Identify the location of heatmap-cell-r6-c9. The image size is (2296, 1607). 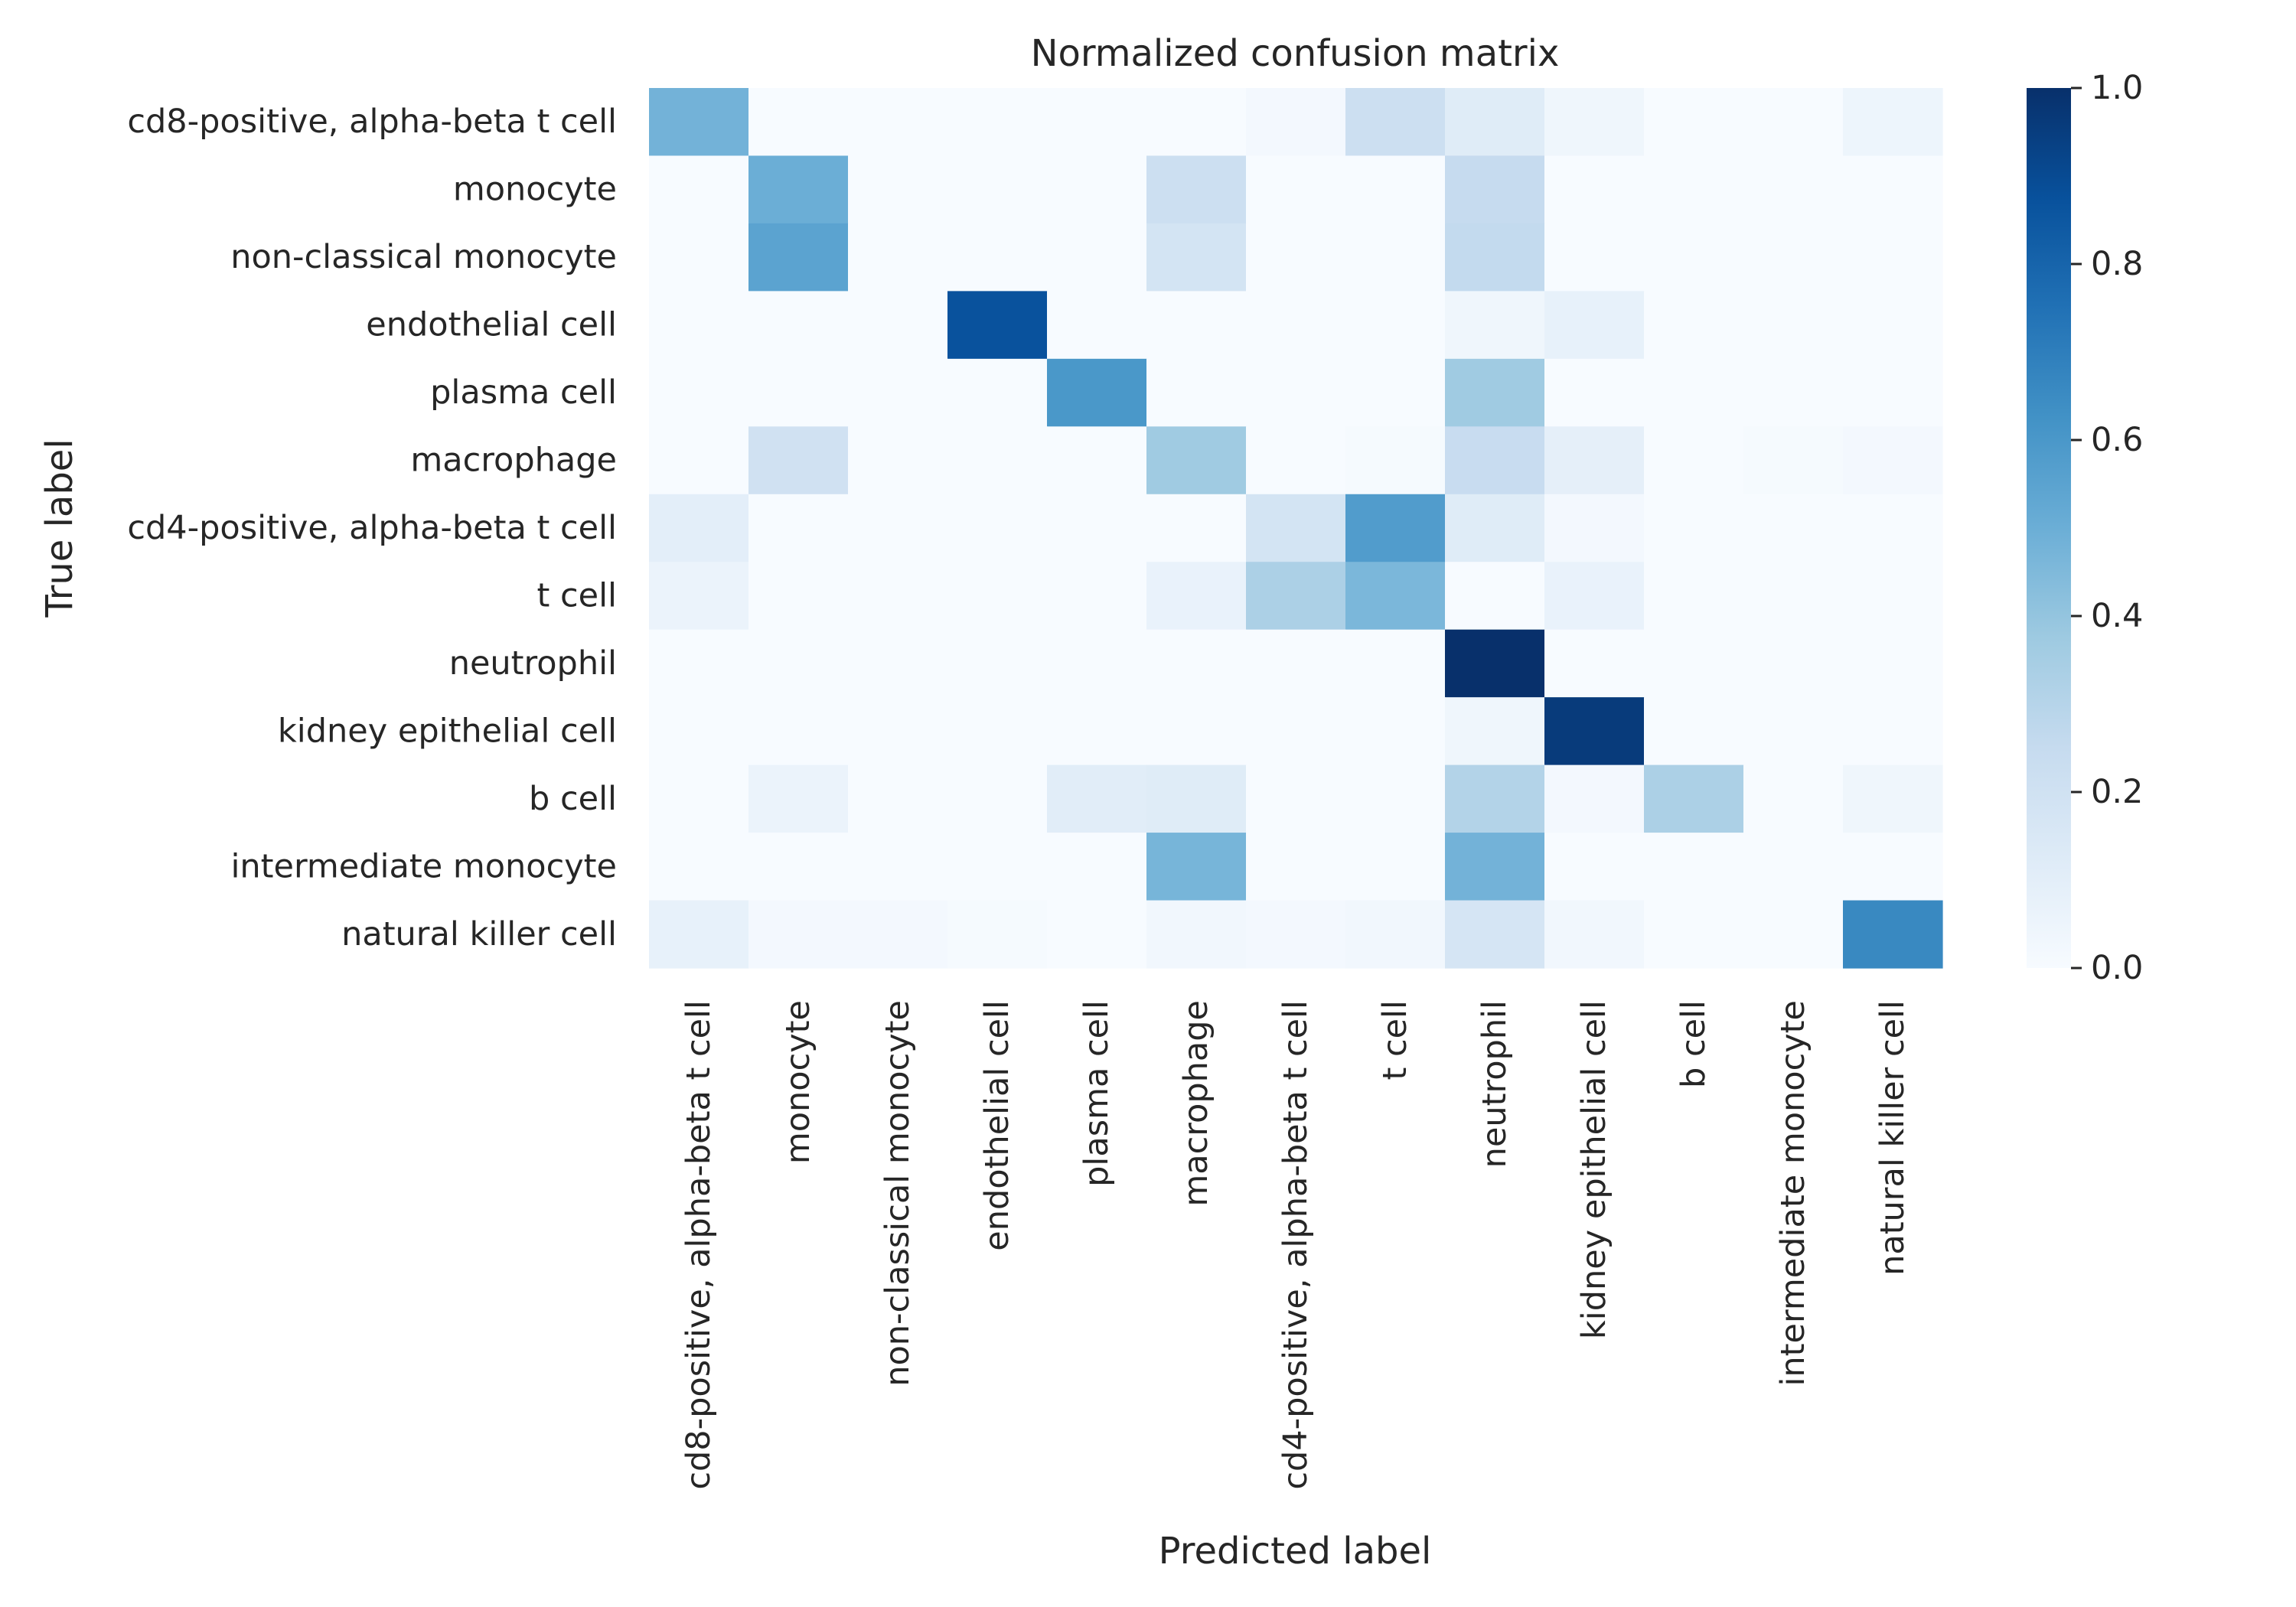
(1594, 528).